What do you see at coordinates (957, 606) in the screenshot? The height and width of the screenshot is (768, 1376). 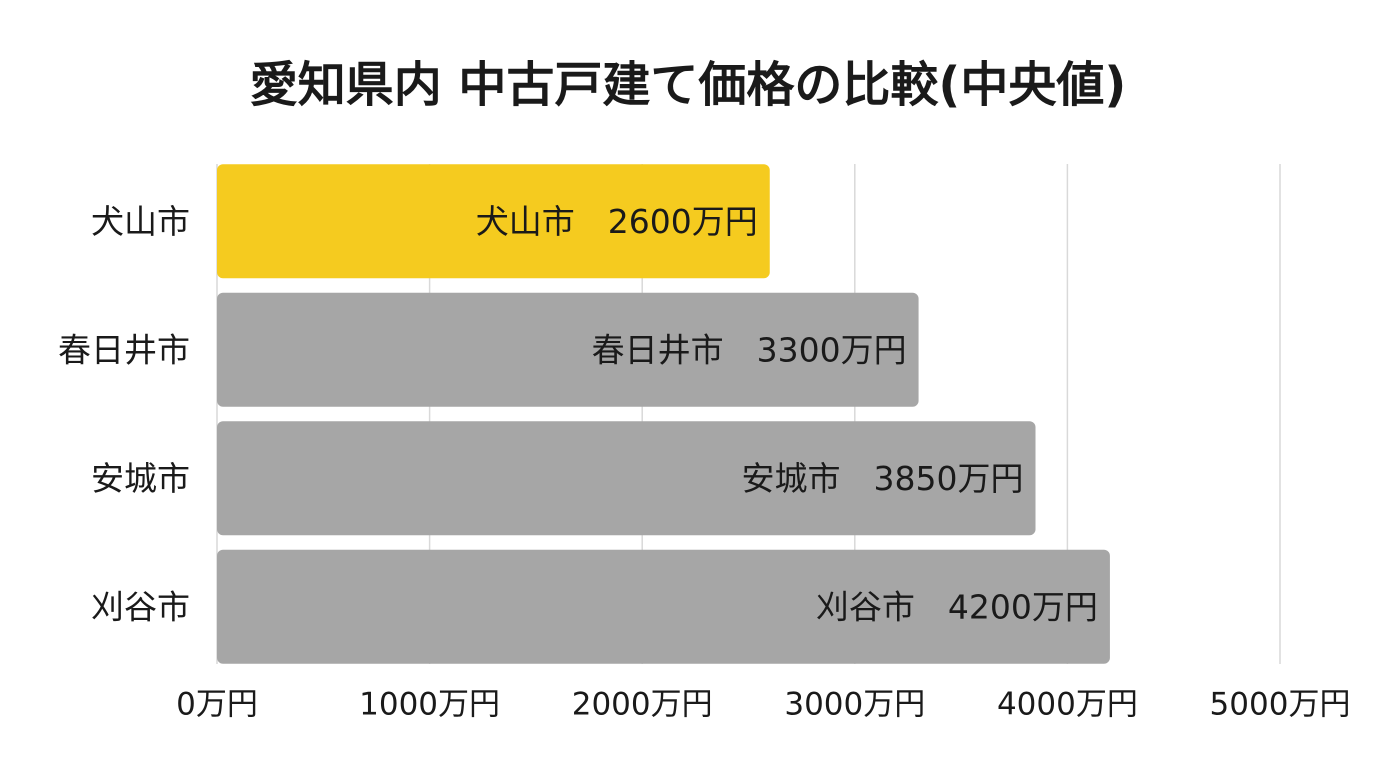 I see `value-label: 刈谷市 4200万円` at bounding box center [957, 606].